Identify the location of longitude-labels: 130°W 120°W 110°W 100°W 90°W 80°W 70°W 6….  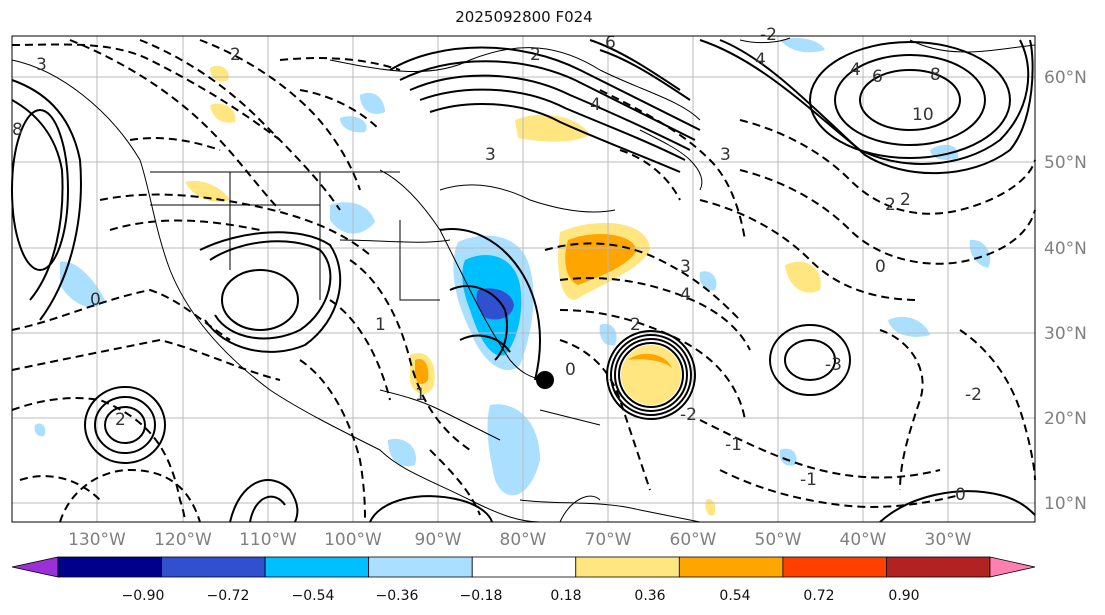
(520, 540).